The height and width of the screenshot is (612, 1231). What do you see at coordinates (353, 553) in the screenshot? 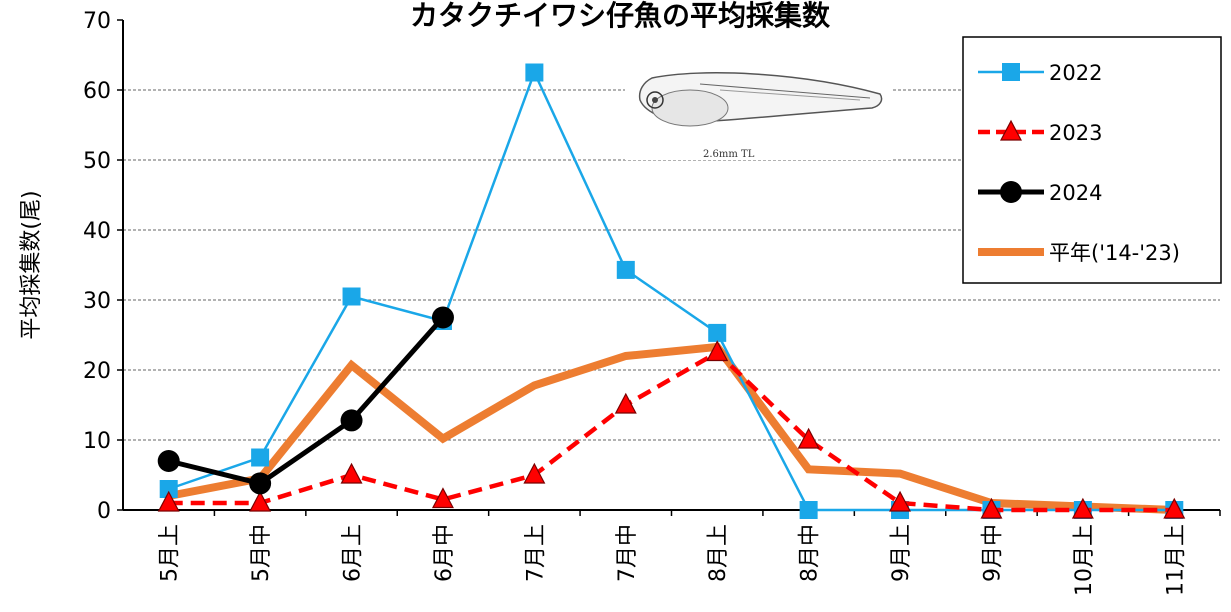
I see `x-tick-label: 6月上` at bounding box center [353, 553].